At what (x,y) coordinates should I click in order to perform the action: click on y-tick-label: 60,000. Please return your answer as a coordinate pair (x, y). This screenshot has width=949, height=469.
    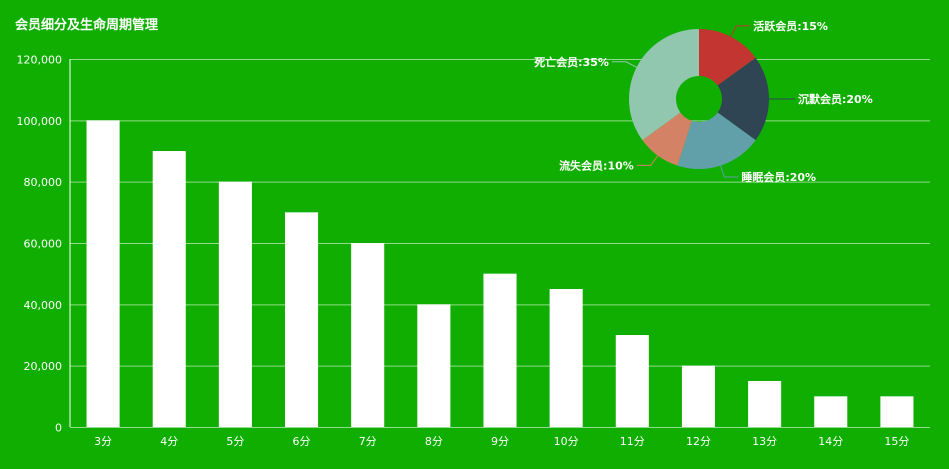
    Looking at the image, I should click on (43, 244).